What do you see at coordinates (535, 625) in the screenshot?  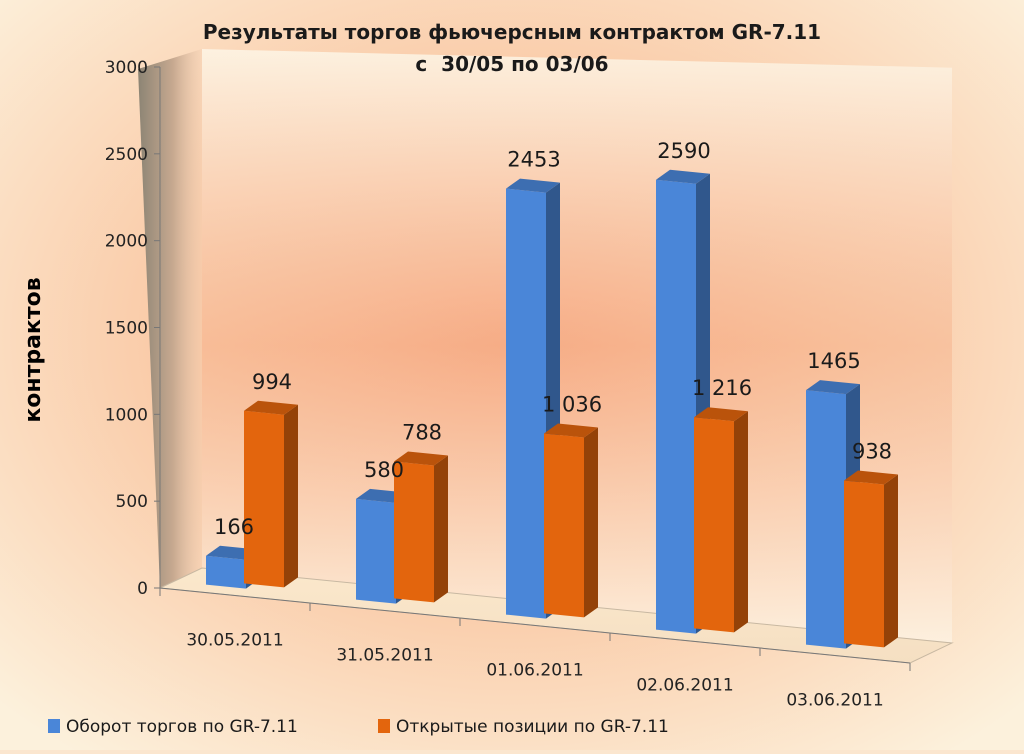 I see `x-axis-line` at bounding box center [535, 625].